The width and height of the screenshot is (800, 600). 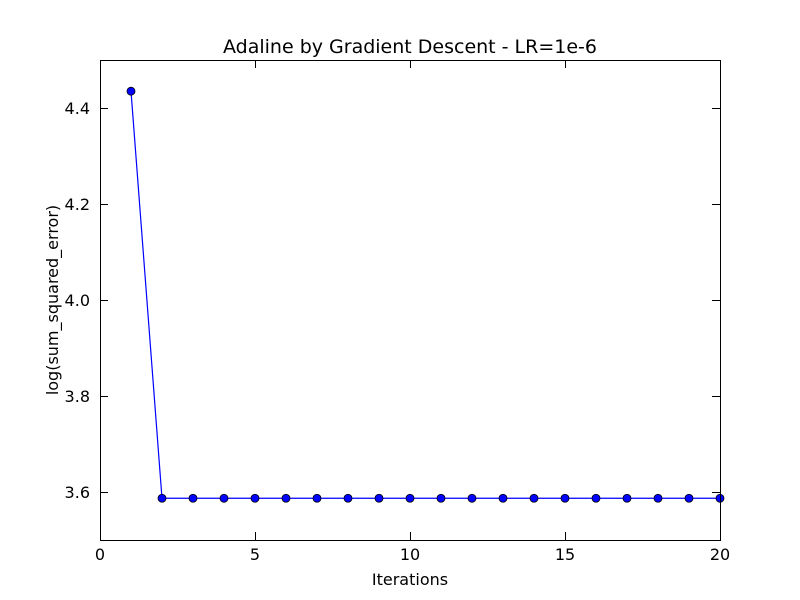 I want to click on y-tick-label: 3.8, so click(x=77, y=396).